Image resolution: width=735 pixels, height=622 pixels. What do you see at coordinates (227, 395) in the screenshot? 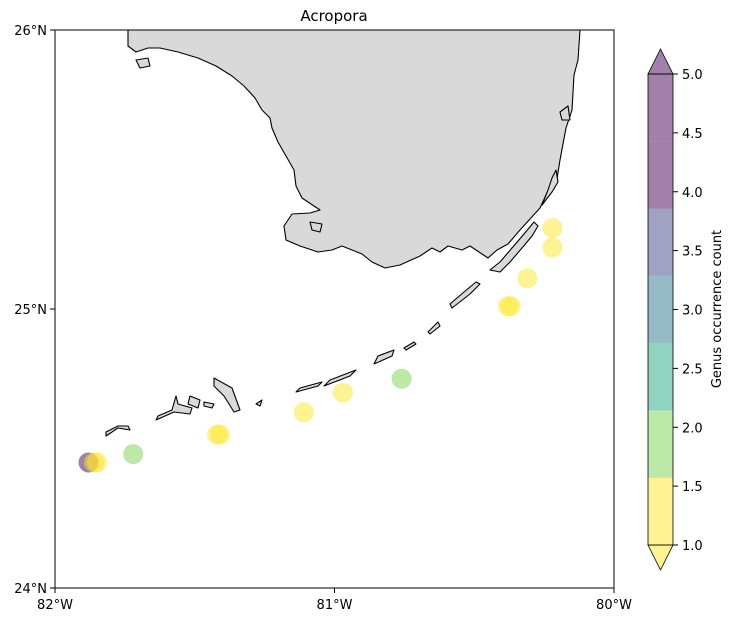
I see `big-pine-key` at bounding box center [227, 395].